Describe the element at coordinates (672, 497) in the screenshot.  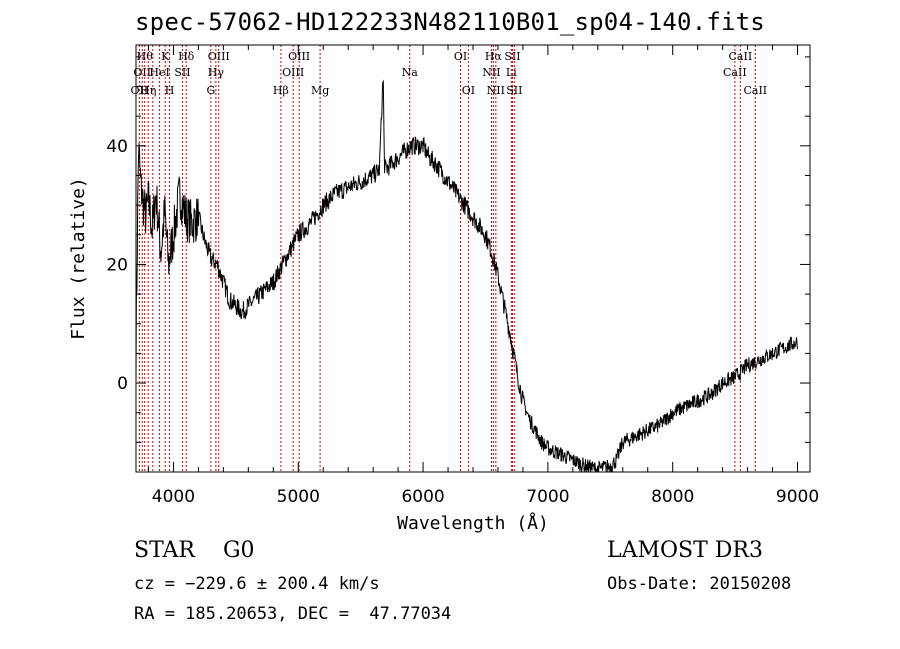
I see `x-tick-label: 8000` at that location.